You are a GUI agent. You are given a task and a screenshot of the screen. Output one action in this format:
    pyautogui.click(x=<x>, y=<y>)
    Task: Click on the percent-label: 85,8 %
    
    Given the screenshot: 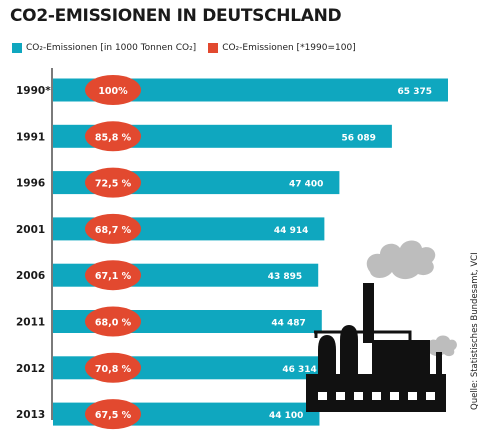 What is the action you would take?
    pyautogui.click(x=113, y=137)
    